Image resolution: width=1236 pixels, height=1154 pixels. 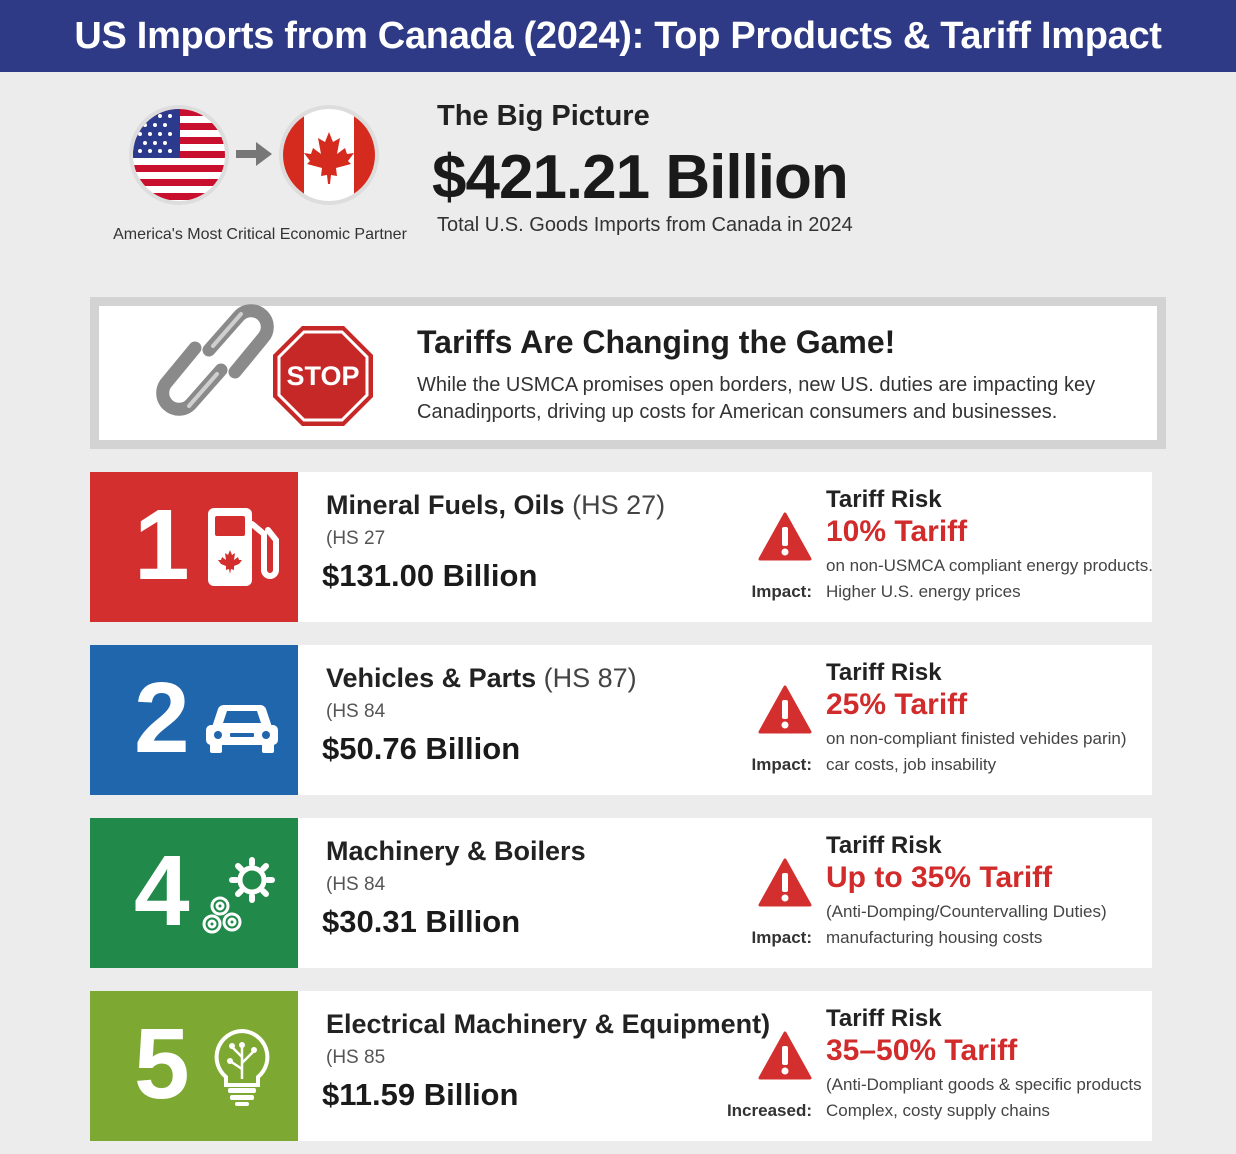 I want to click on tariff-note: on non-compliant finisted vehides parin), so click(x=976, y=738).